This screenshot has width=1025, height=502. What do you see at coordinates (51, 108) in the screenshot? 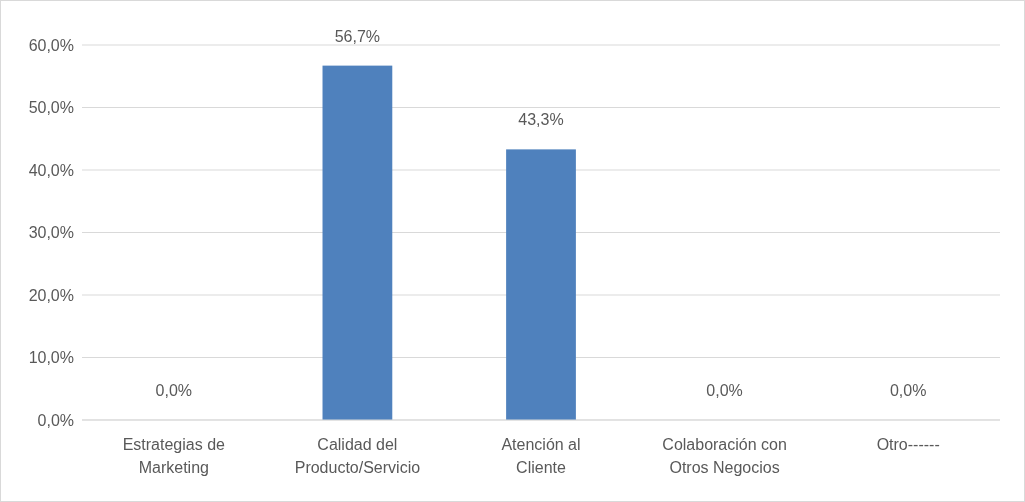
I see `y-tick-label: 50,0%` at bounding box center [51, 108].